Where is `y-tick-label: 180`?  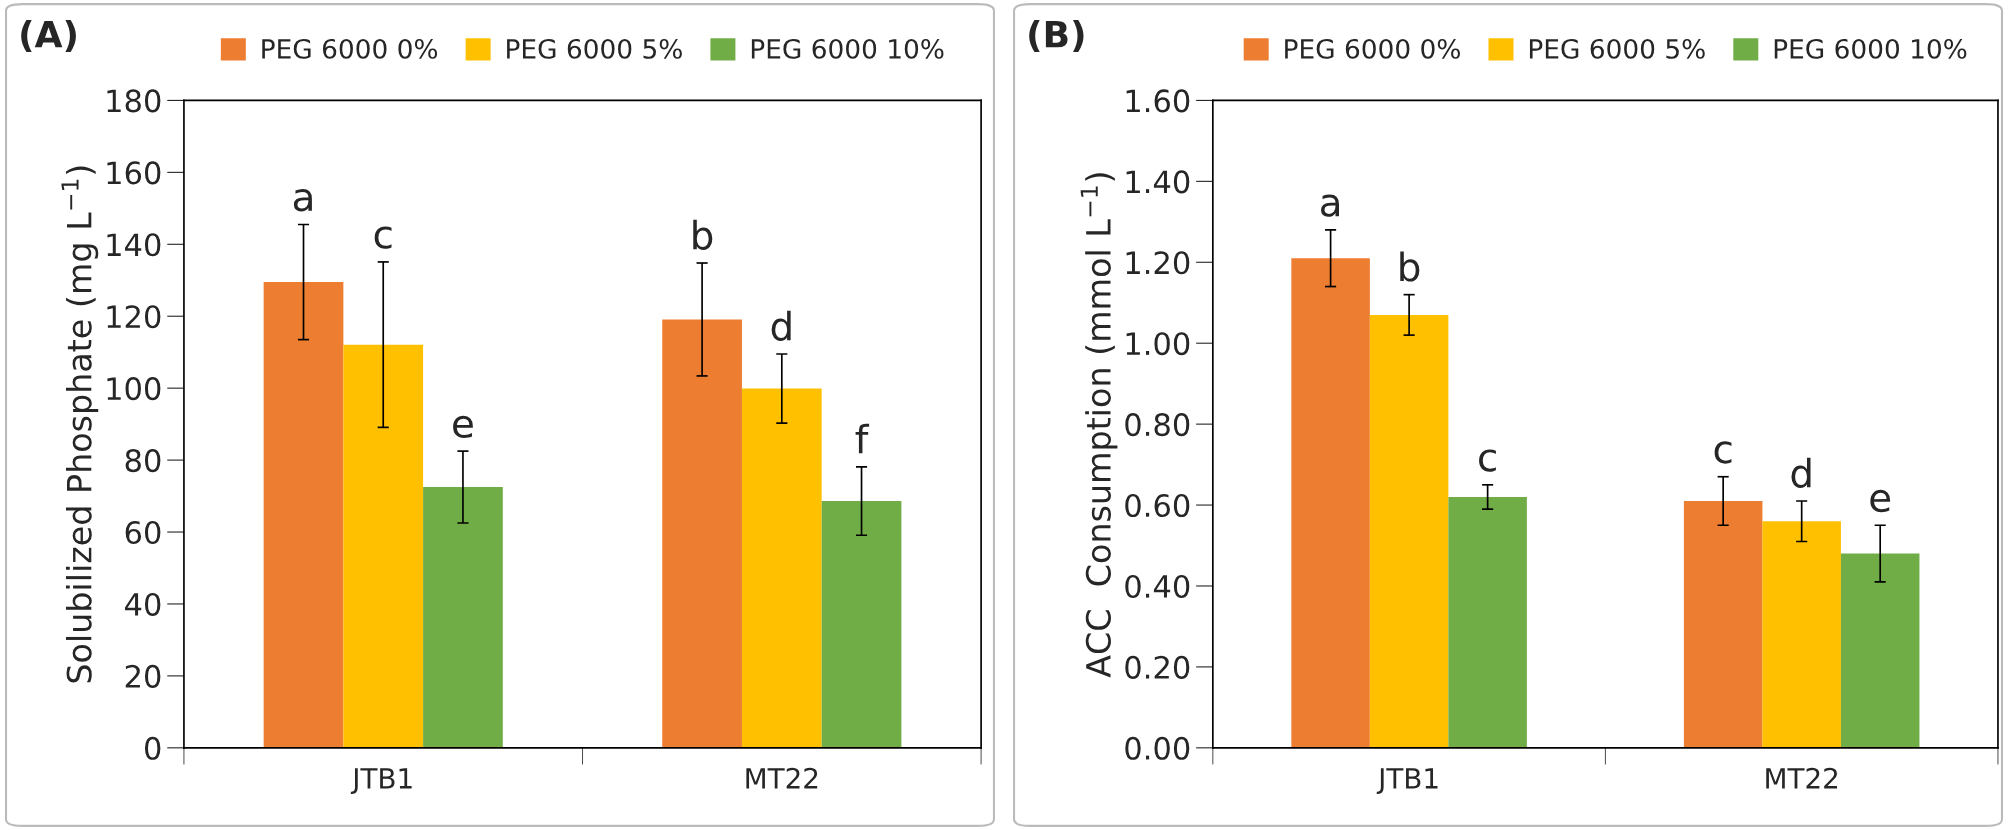
y-tick-label: 180 is located at coordinates (134, 101).